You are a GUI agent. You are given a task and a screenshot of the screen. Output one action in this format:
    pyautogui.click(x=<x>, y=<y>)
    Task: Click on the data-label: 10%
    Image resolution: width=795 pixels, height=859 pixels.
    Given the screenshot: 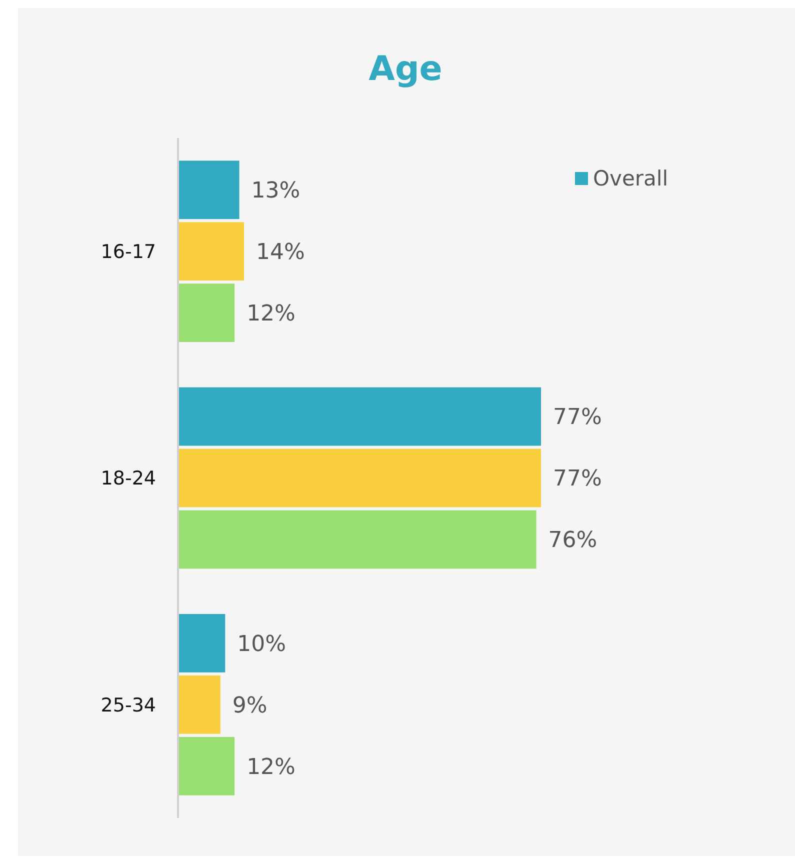 What is the action you would take?
    pyautogui.click(x=261, y=644)
    